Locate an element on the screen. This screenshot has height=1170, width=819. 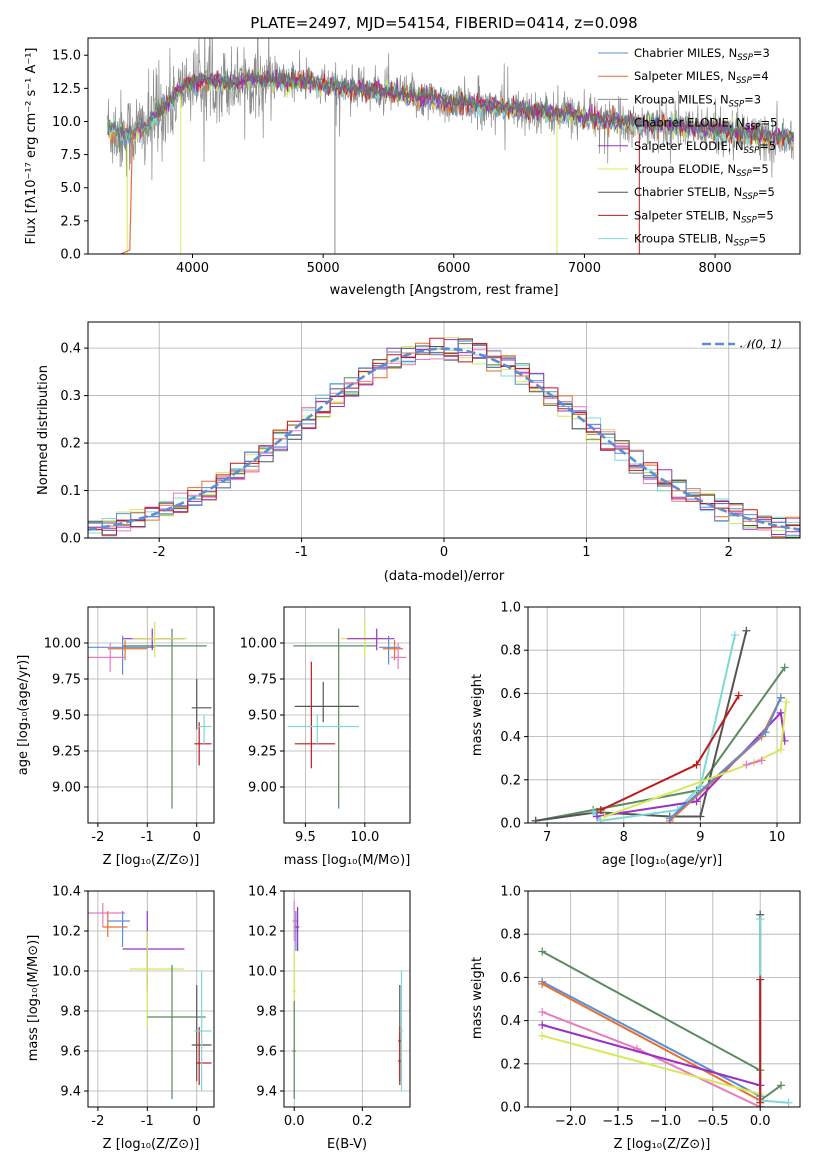
mwage-grid is located at coordinates (664, 715).